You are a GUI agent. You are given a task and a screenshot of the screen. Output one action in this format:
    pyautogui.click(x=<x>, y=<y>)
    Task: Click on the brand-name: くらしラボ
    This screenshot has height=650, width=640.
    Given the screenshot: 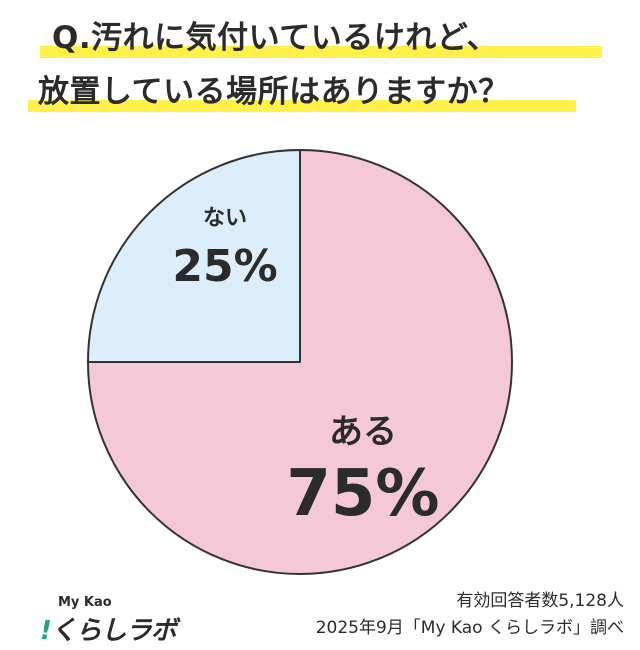 What is the action you would take?
    pyautogui.click(x=113, y=631)
    